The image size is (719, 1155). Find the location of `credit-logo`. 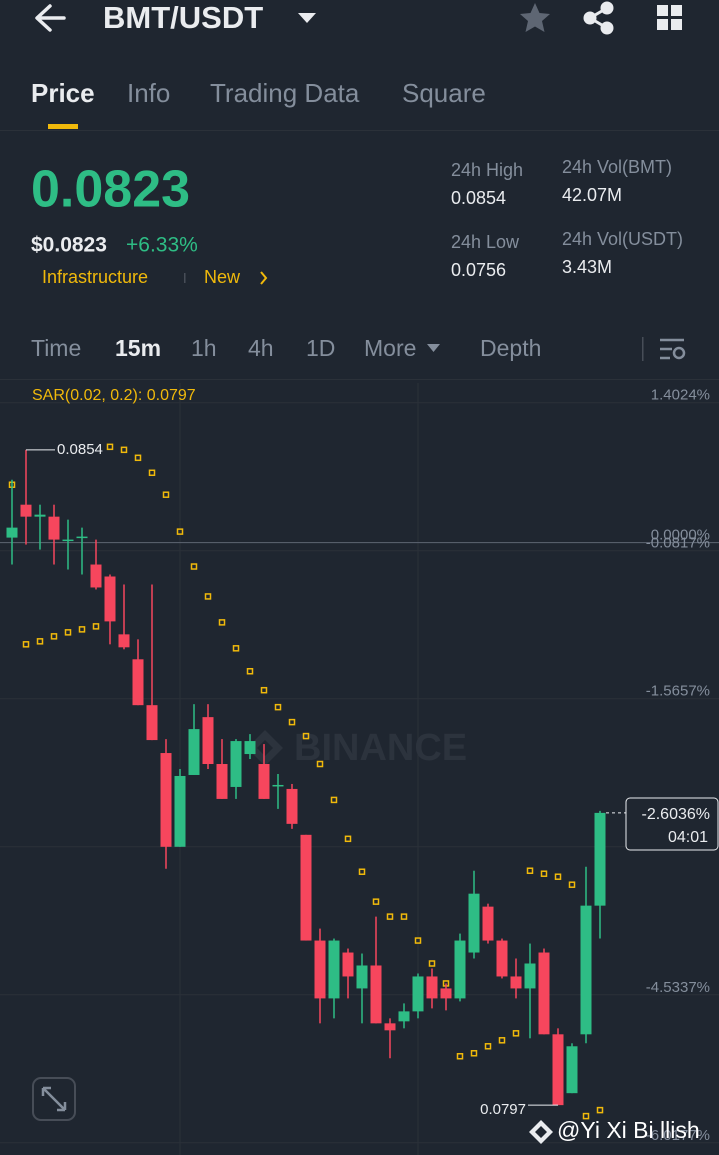

credit-logo is located at coordinates (541, 1132).